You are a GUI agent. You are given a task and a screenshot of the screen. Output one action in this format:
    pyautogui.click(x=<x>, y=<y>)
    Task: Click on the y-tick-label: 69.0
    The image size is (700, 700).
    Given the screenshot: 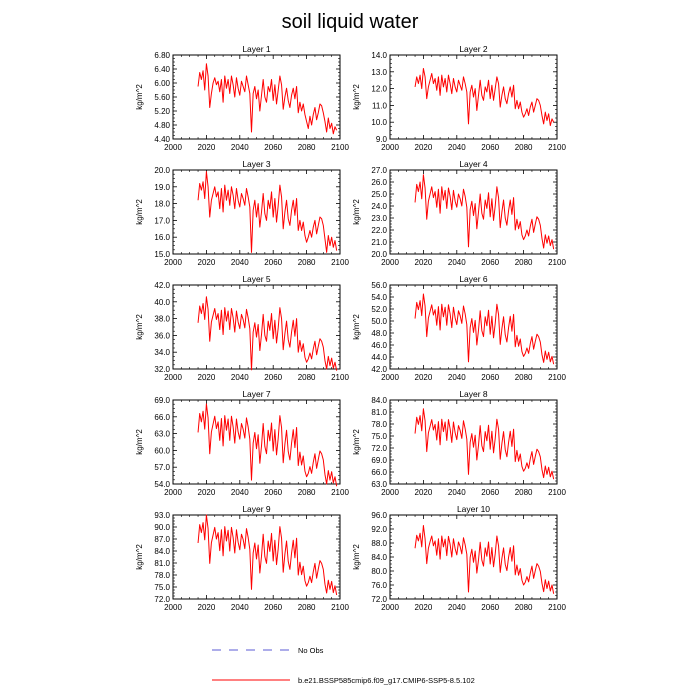 What is the action you would take?
    pyautogui.click(x=162, y=400)
    